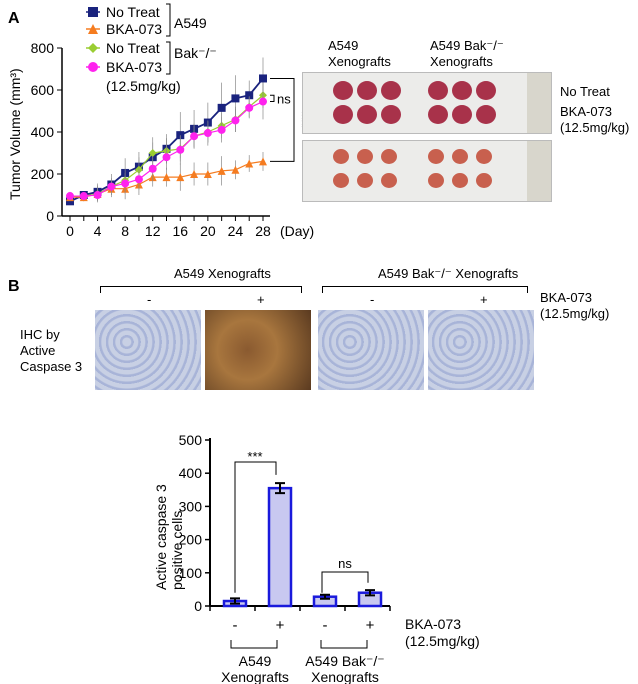 The height and width of the screenshot is (684, 638). What do you see at coordinates (448, 273) in the screenshot?
I see `group-label: A549 Bak⁻/⁻ Xenografts` at bounding box center [448, 273].